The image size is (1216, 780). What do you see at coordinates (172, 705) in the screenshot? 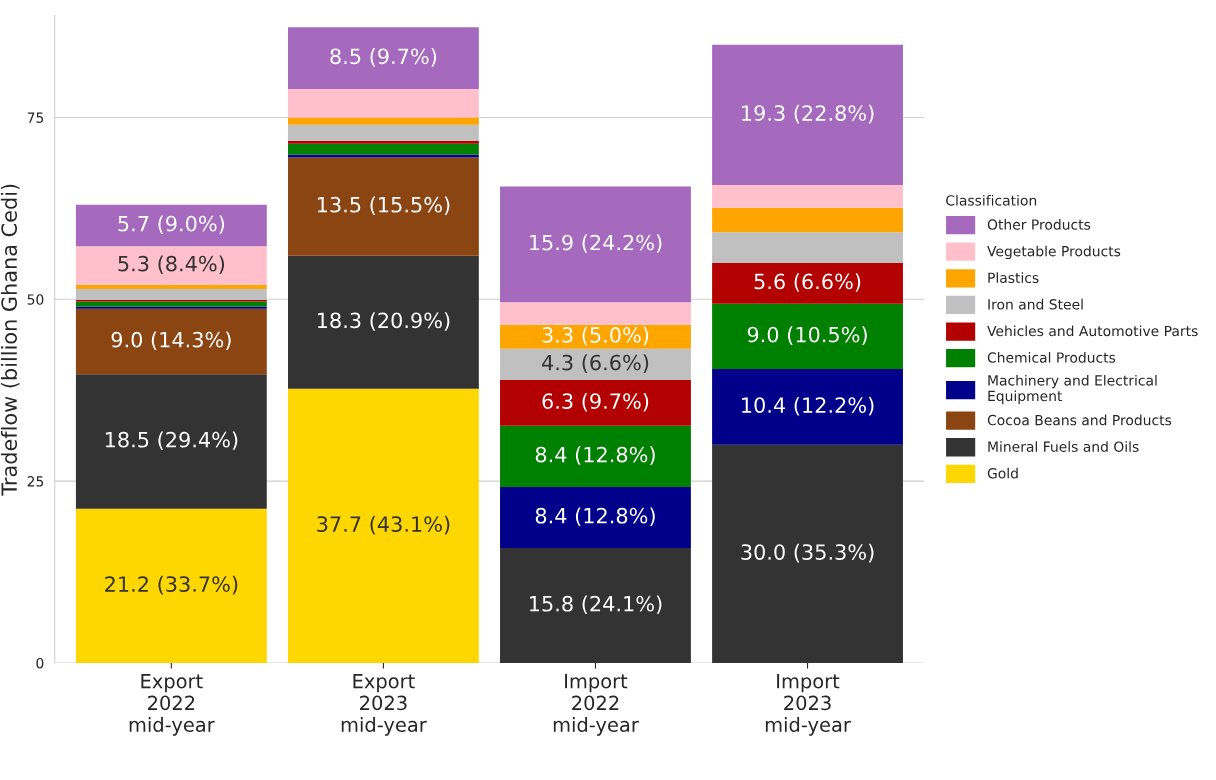
I see `x-tick-label: Export 2022 mid-year` at bounding box center [172, 705].